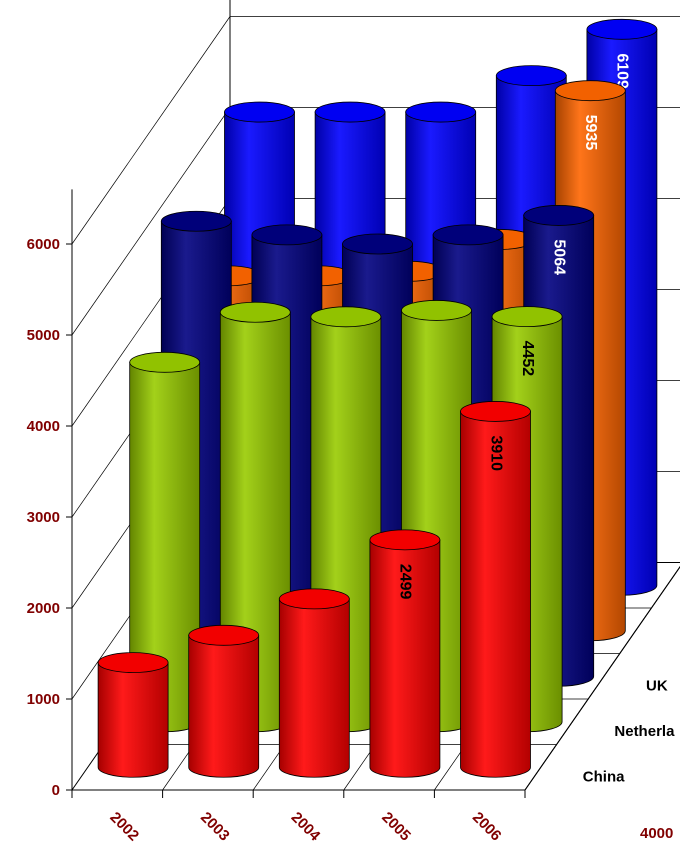 The width and height of the screenshot is (680, 863). I want to click on depth-tick-label: UK, so click(657, 685).